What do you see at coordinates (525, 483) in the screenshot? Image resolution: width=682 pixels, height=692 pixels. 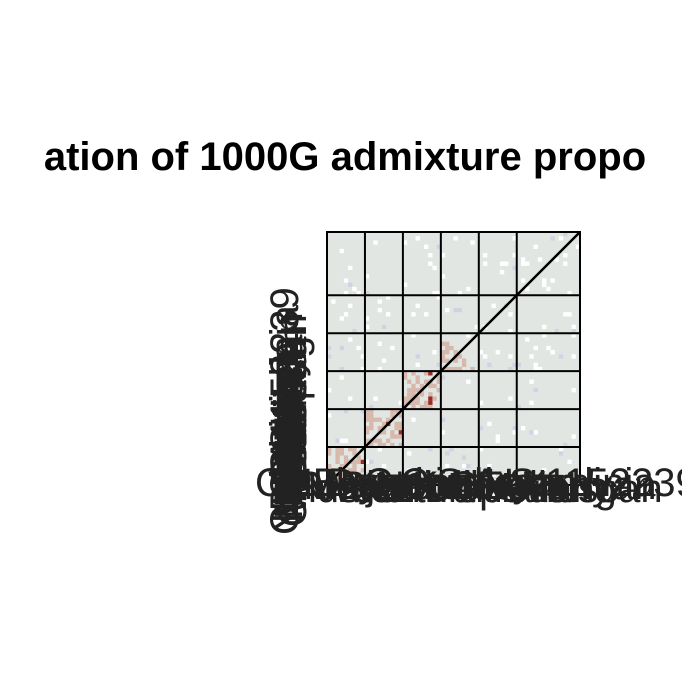 I see `x-tick-label: Aryan` at bounding box center [525, 483].